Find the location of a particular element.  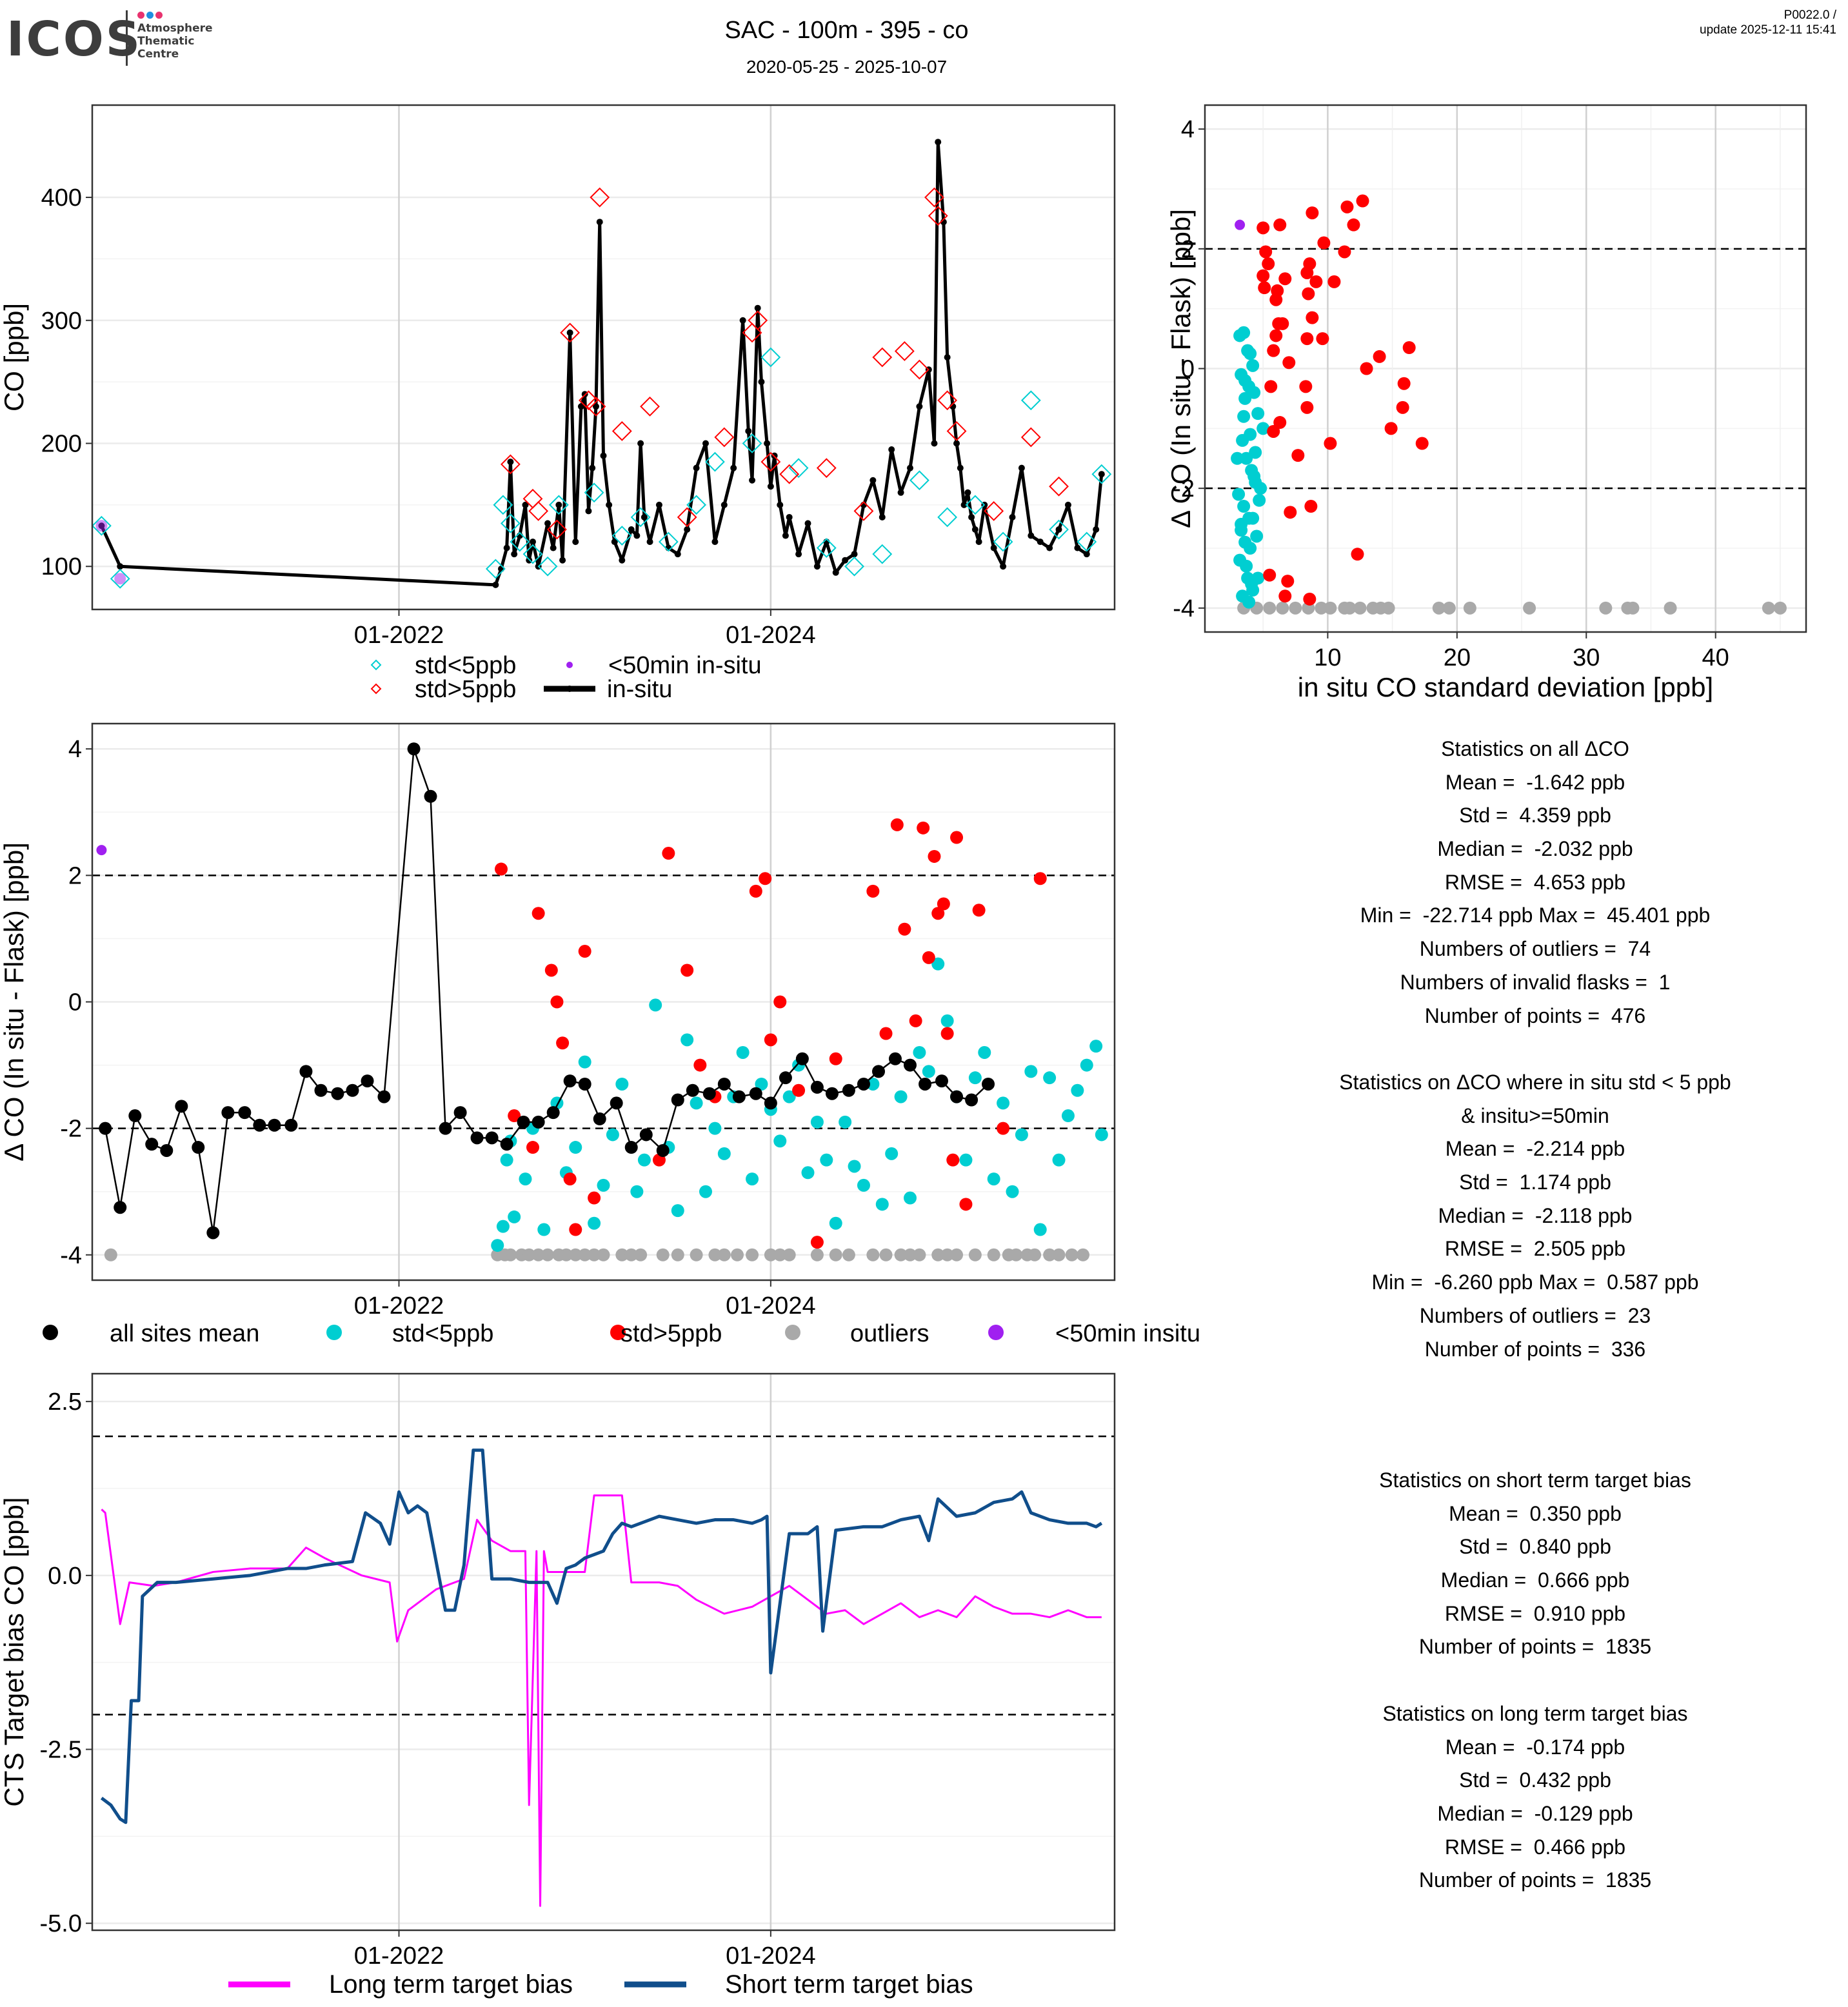

icos-logo: ICOS is located at coordinates (74, 39).